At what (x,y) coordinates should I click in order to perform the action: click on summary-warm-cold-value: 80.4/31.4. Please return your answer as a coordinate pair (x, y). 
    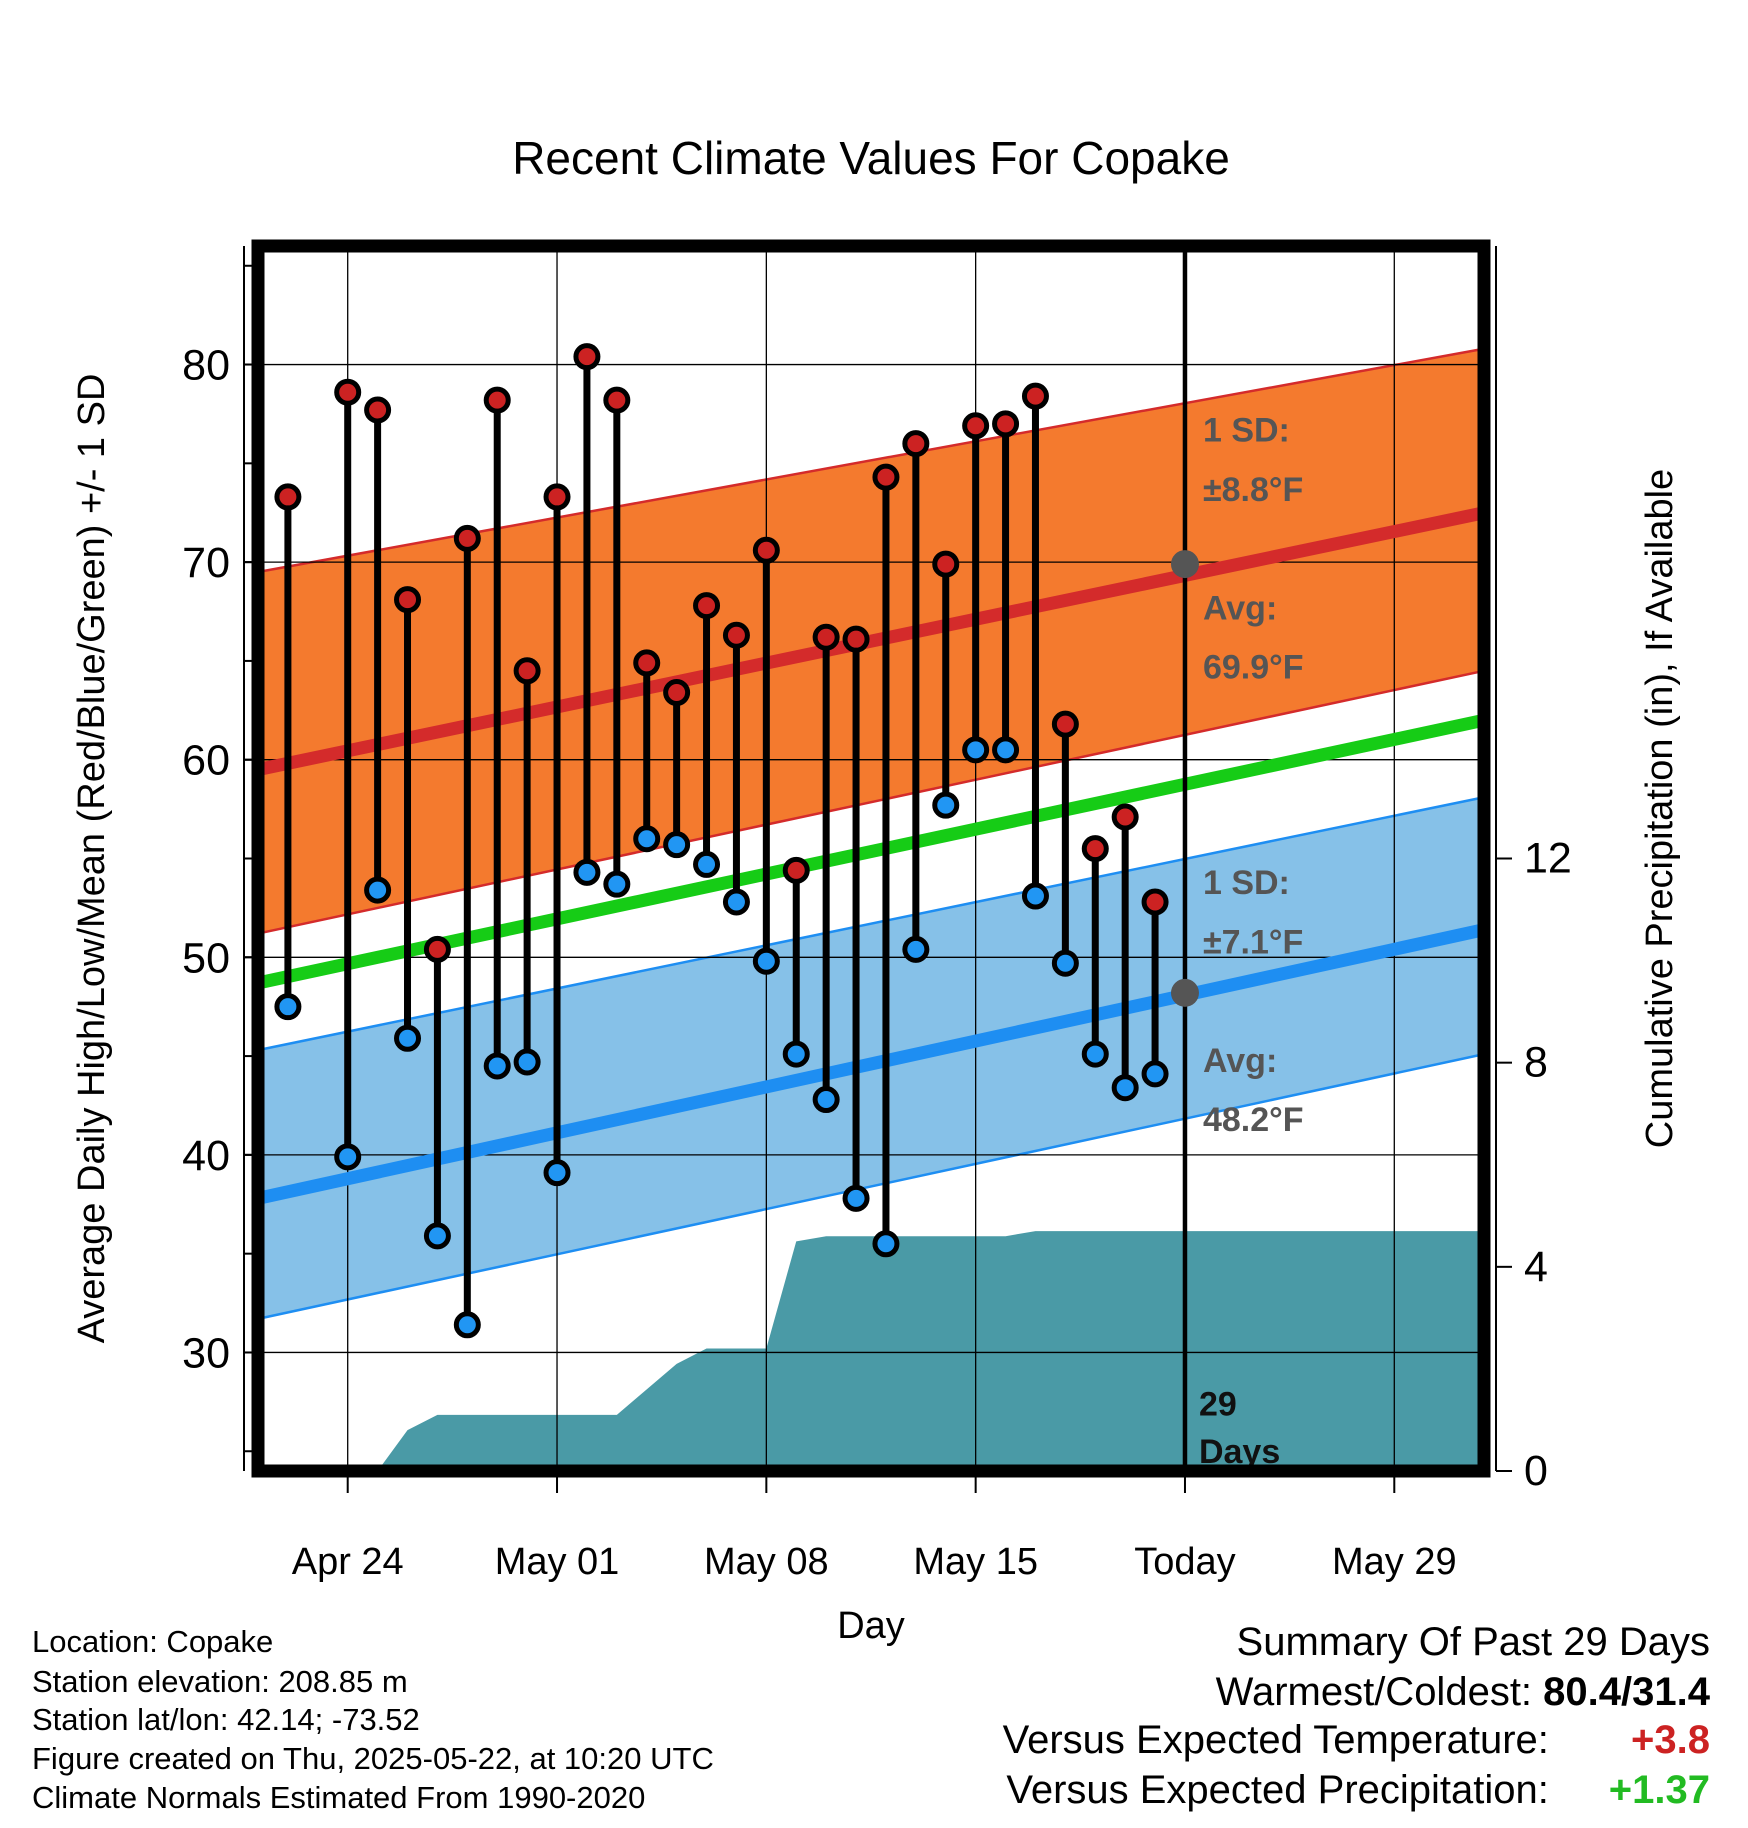
    Looking at the image, I should click on (1626, 1692).